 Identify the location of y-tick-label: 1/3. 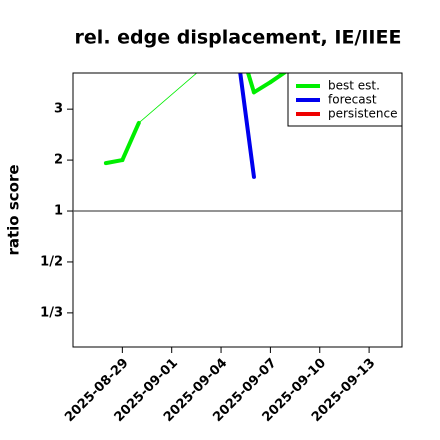
(51, 312).